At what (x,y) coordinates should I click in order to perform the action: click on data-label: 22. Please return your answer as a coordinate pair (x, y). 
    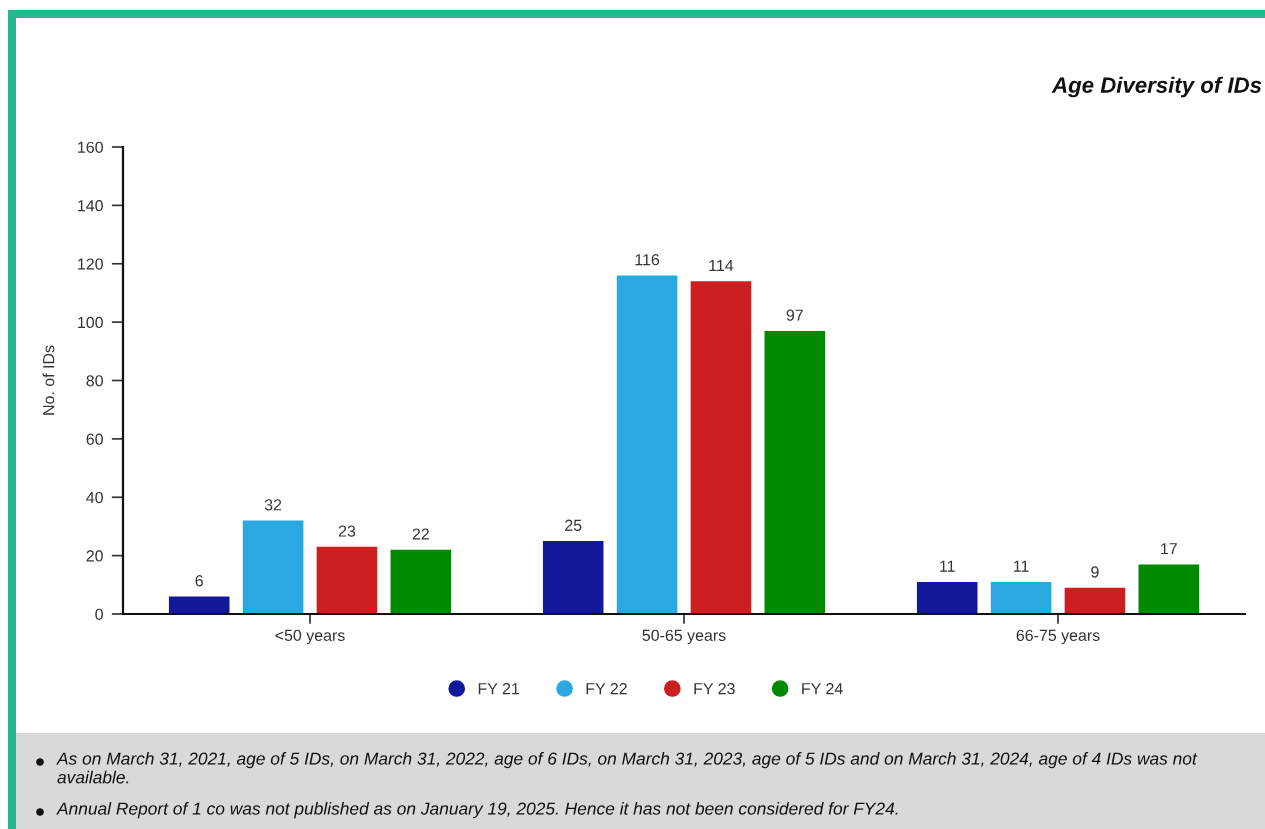
    Looking at the image, I should click on (420, 534).